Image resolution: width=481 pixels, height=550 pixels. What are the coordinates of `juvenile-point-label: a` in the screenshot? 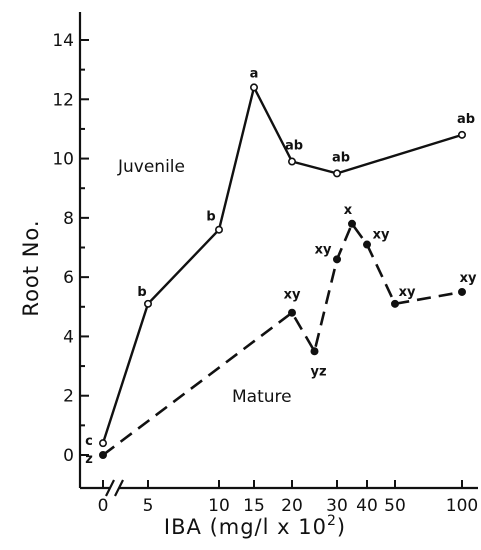 It's located at (254, 73).